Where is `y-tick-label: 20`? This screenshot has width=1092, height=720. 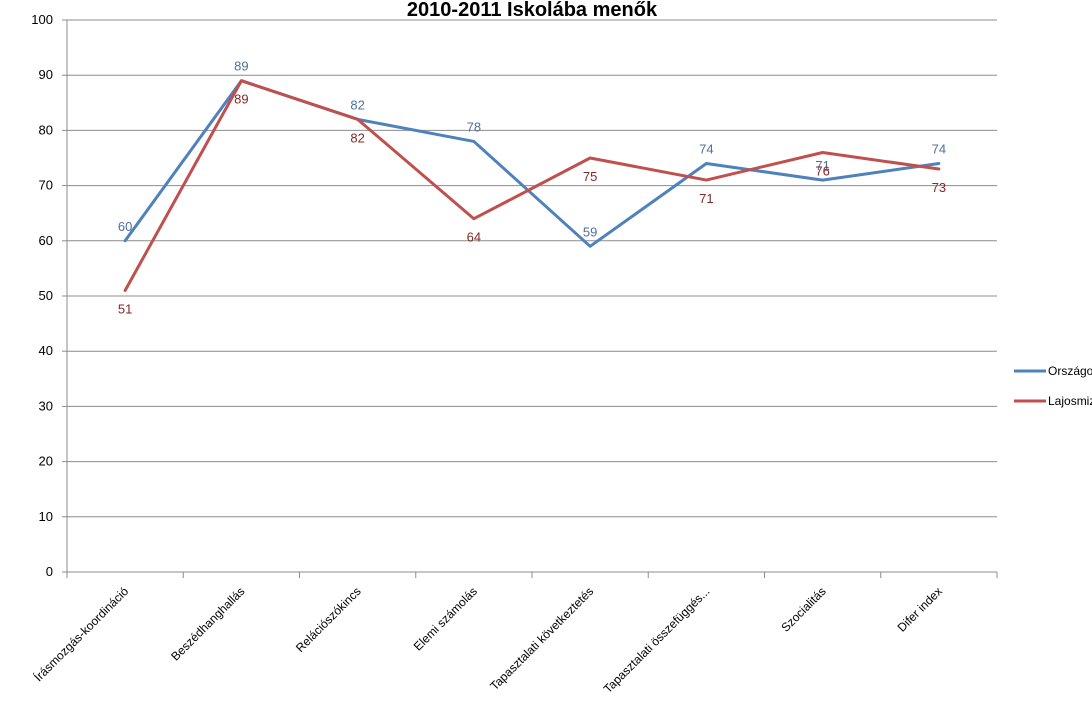 y-tick-label: 20 is located at coordinates (46, 461).